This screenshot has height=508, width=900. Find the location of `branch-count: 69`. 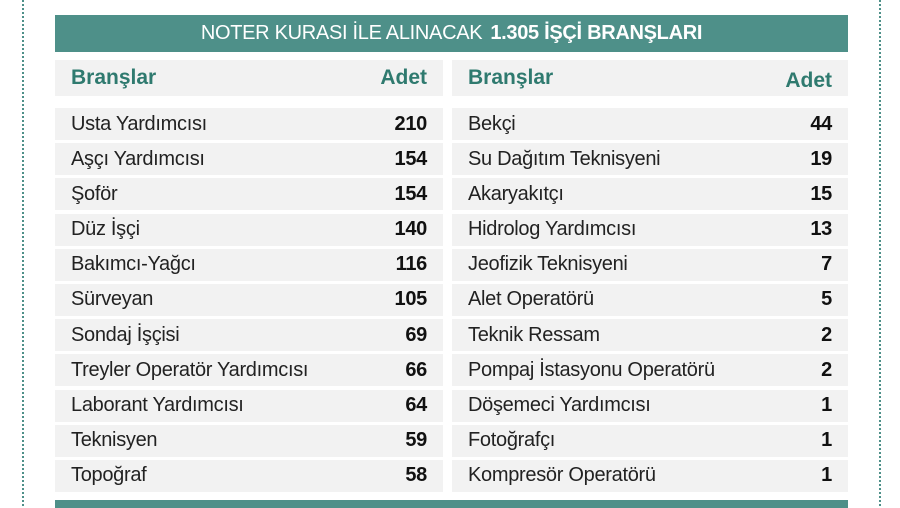

branch-count: 69 is located at coordinates (416, 334).